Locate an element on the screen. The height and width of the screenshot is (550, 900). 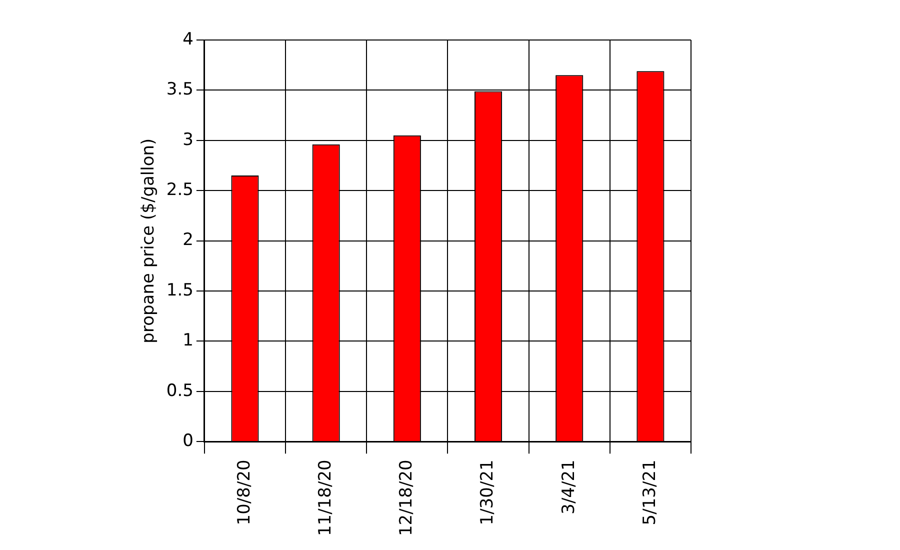
y-tick-label: 0.5 is located at coordinates (180, 390).